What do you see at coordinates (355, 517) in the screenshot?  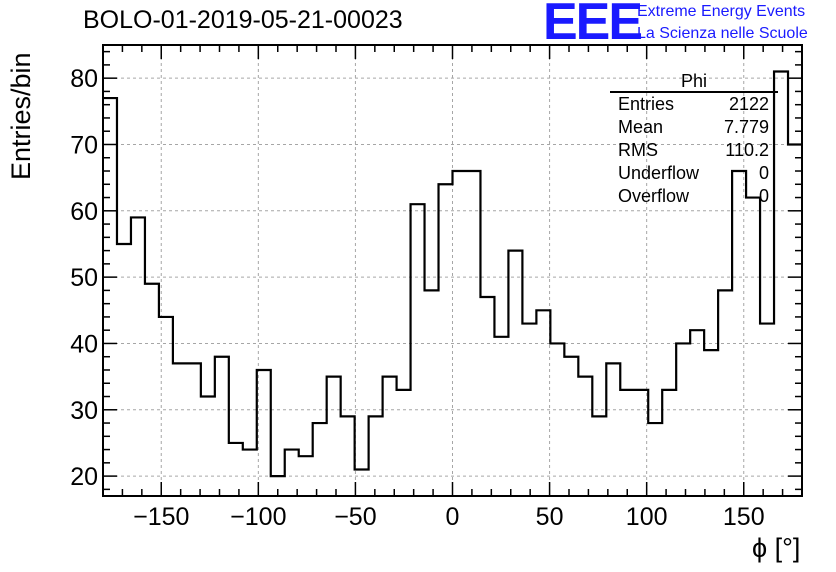 I see `x-tick-label: −50` at bounding box center [355, 517].